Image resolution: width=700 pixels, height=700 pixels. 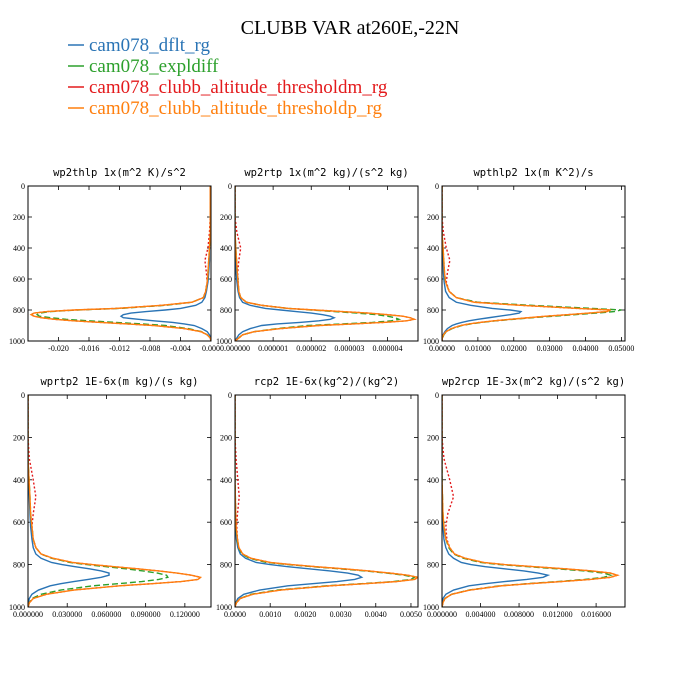 What do you see at coordinates (146, 614) in the screenshot?
I see `x-tick-label: 0.090000` at bounding box center [146, 614].